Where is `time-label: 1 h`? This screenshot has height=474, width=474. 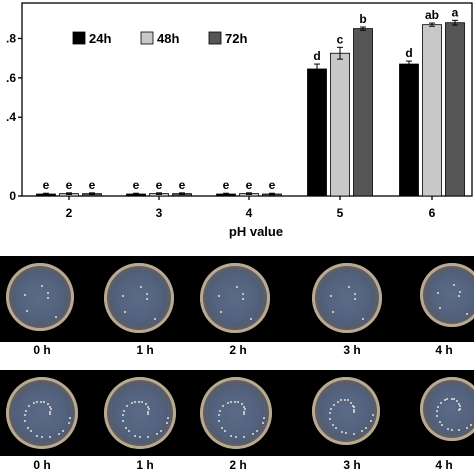
time-label: 1 h is located at coordinates (145, 465).